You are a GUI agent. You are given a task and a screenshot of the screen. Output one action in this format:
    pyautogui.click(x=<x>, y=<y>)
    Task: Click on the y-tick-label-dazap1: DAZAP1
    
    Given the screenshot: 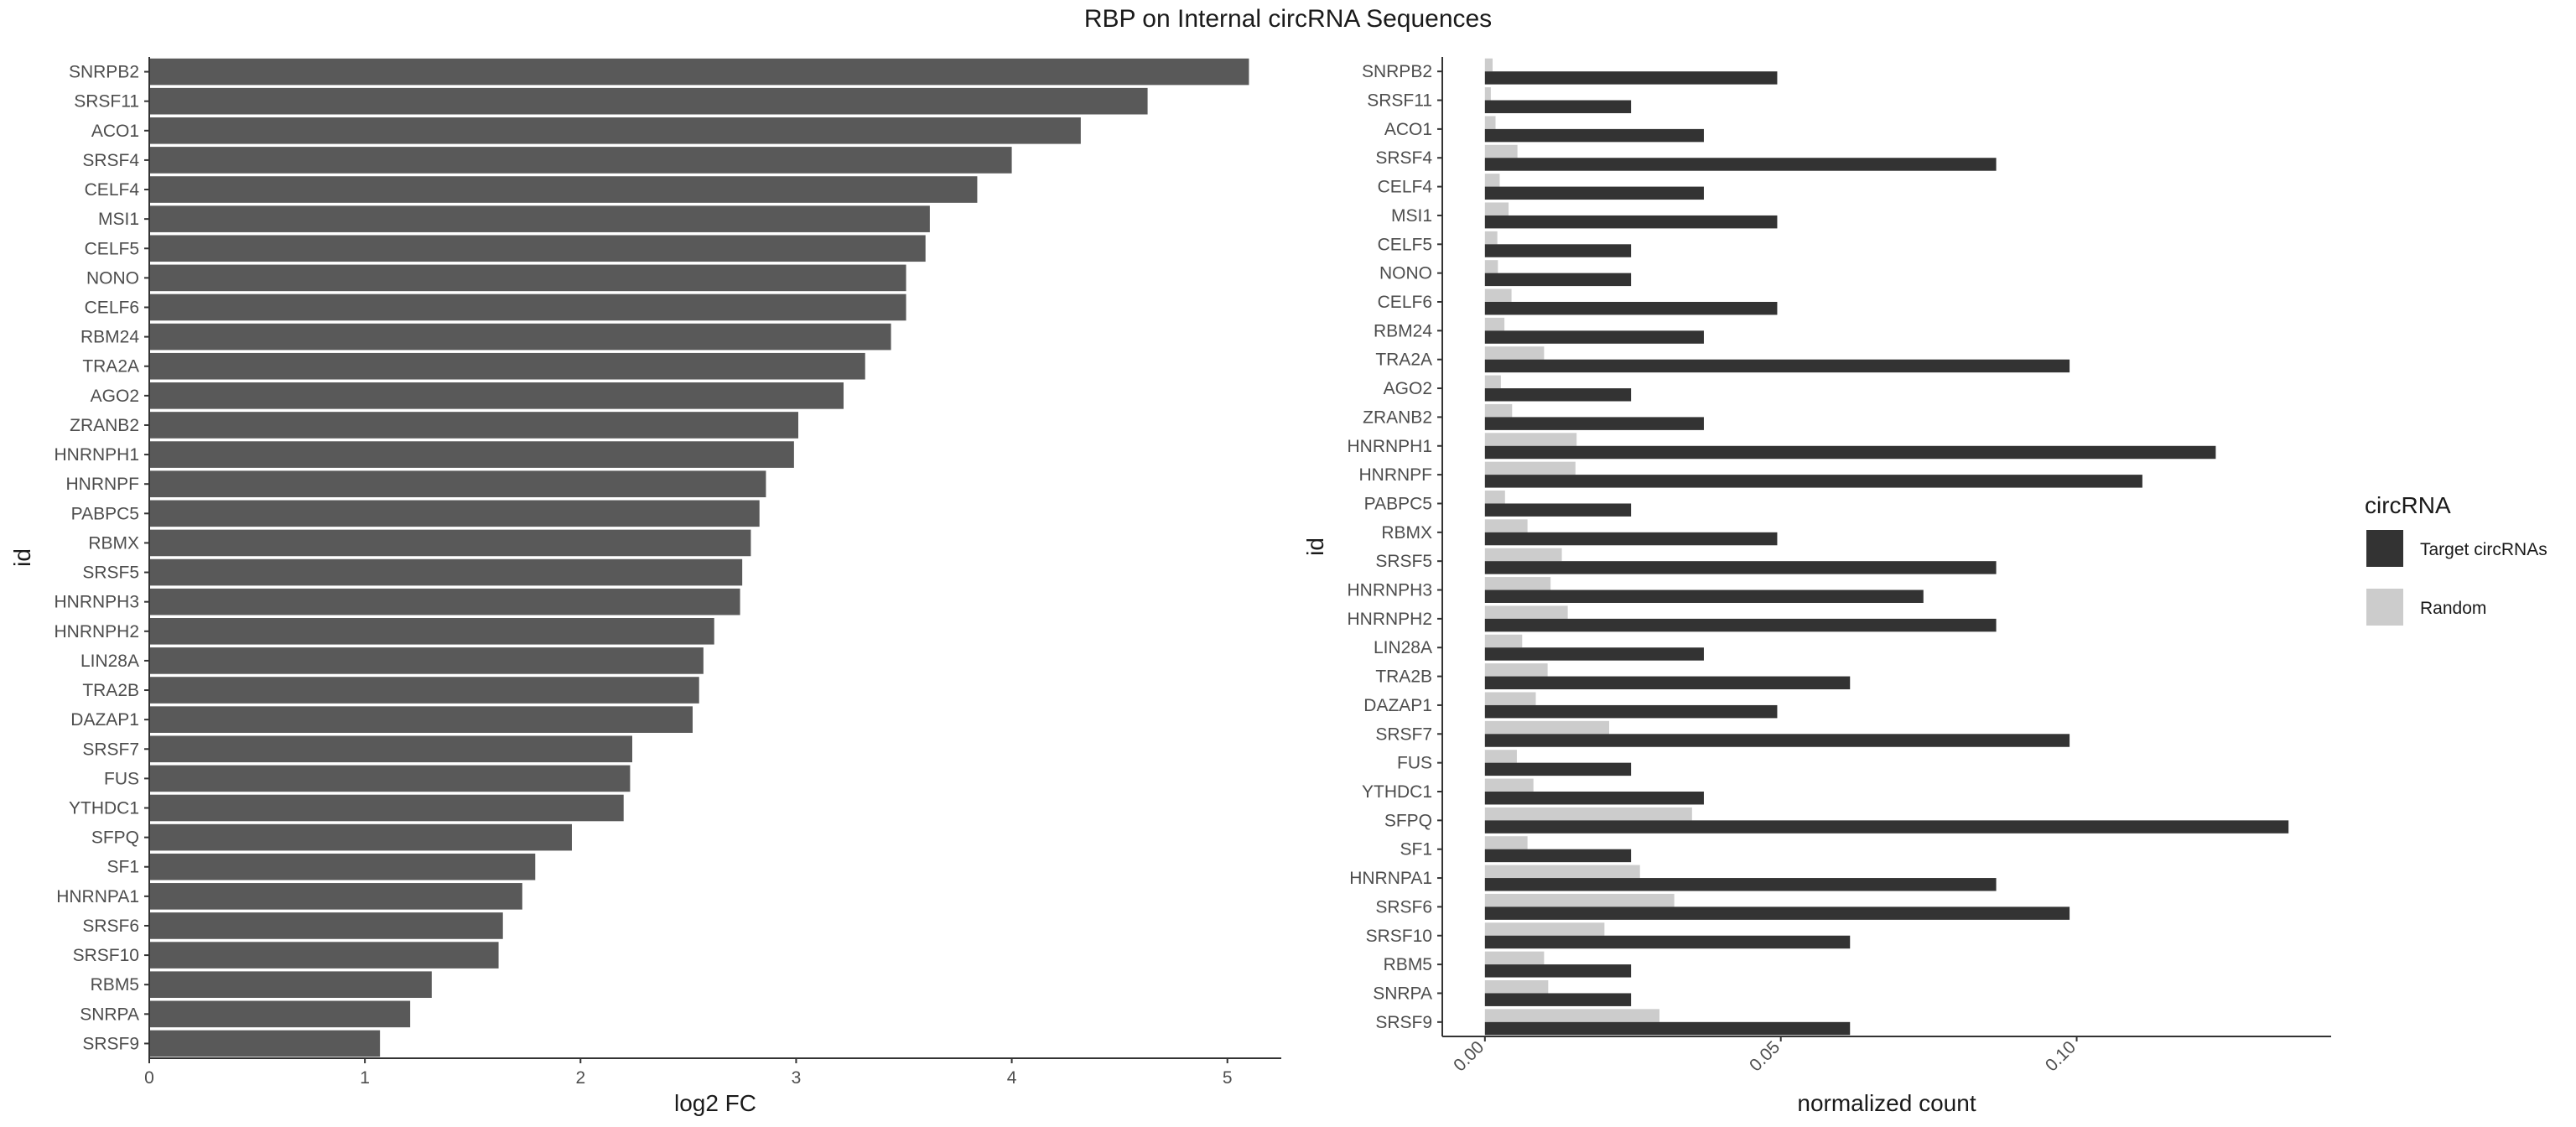 What is the action you would take?
    pyautogui.click(x=104, y=720)
    